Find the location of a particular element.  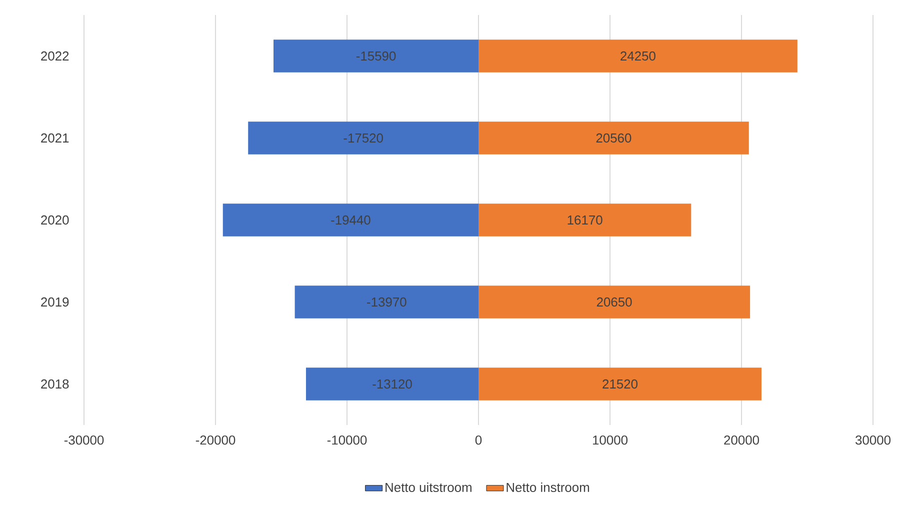

x-tick-label: 10000 is located at coordinates (610, 440).